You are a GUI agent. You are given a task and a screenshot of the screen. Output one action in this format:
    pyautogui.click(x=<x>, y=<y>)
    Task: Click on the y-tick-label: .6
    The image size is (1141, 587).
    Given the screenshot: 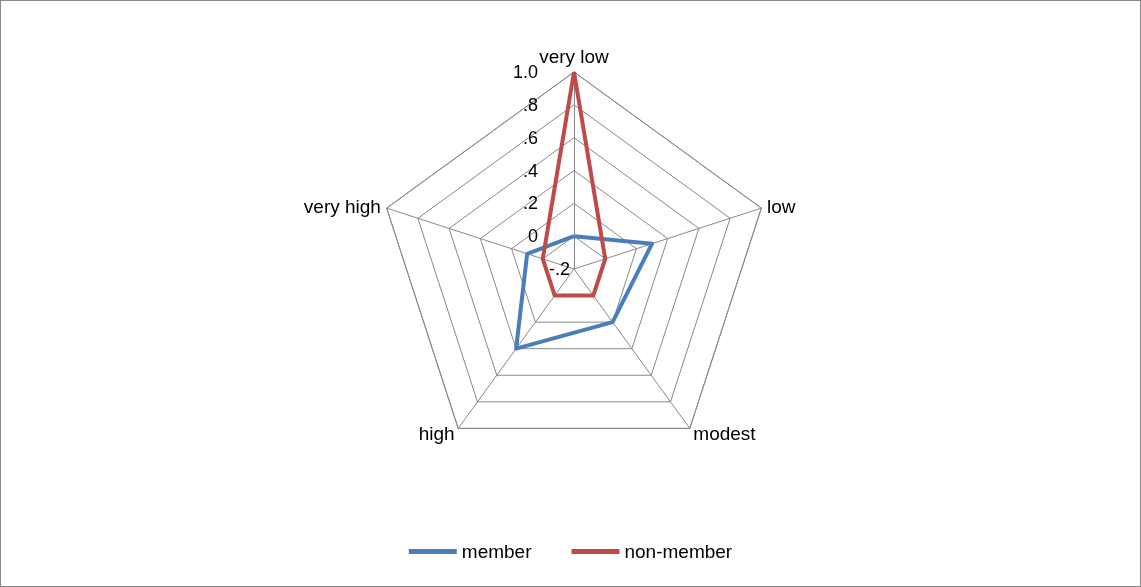 What is the action you would take?
    pyautogui.click(x=530, y=137)
    